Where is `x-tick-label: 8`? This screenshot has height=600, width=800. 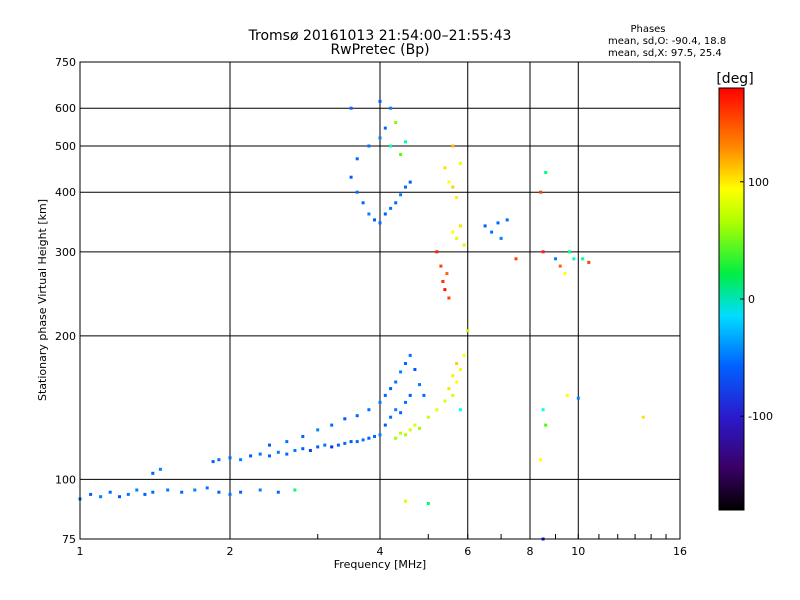 x-tick-label: 8 is located at coordinates (530, 551).